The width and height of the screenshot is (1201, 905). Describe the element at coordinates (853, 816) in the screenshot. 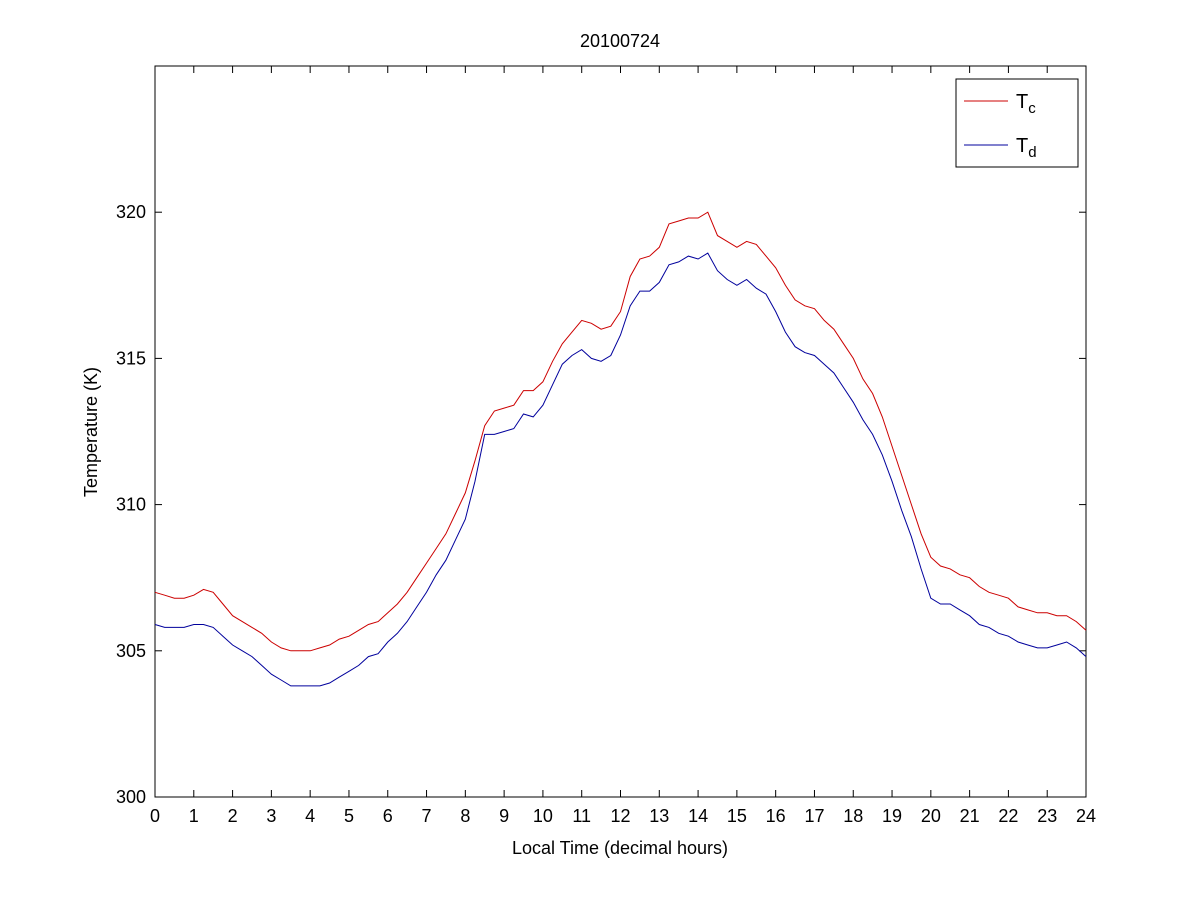

I see `x-tick-label: 18` at that location.